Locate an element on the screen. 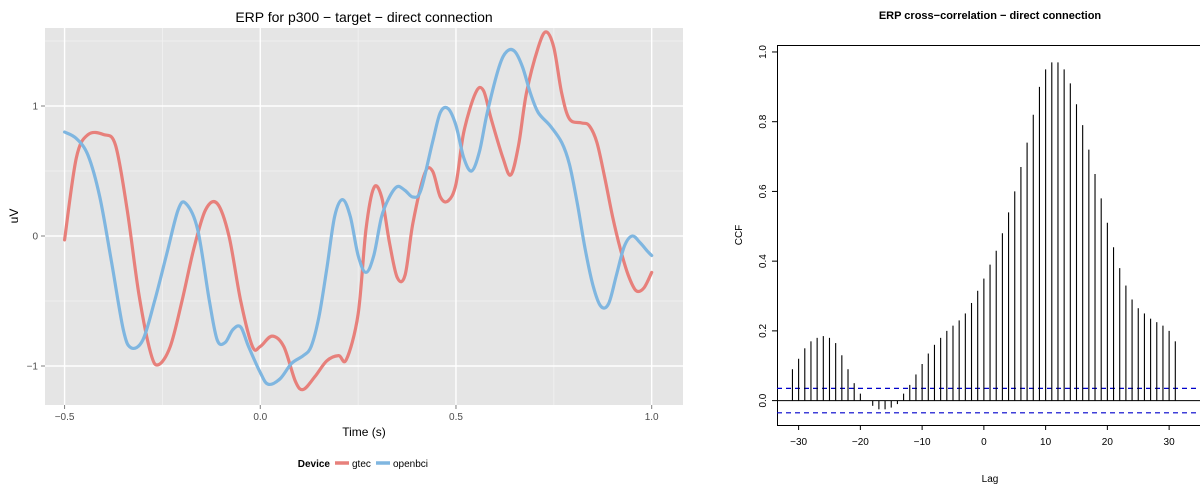 The height and width of the screenshot is (492, 1200). x-tick-label: 20 is located at coordinates (1108, 442).